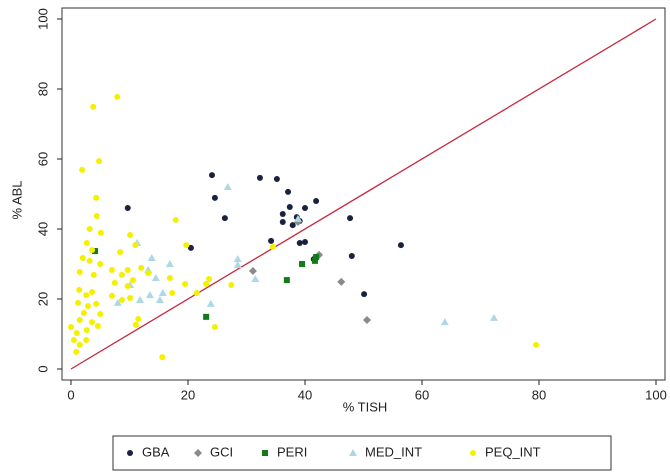  I want to click on y-tick-label: 100, so click(42, 19).